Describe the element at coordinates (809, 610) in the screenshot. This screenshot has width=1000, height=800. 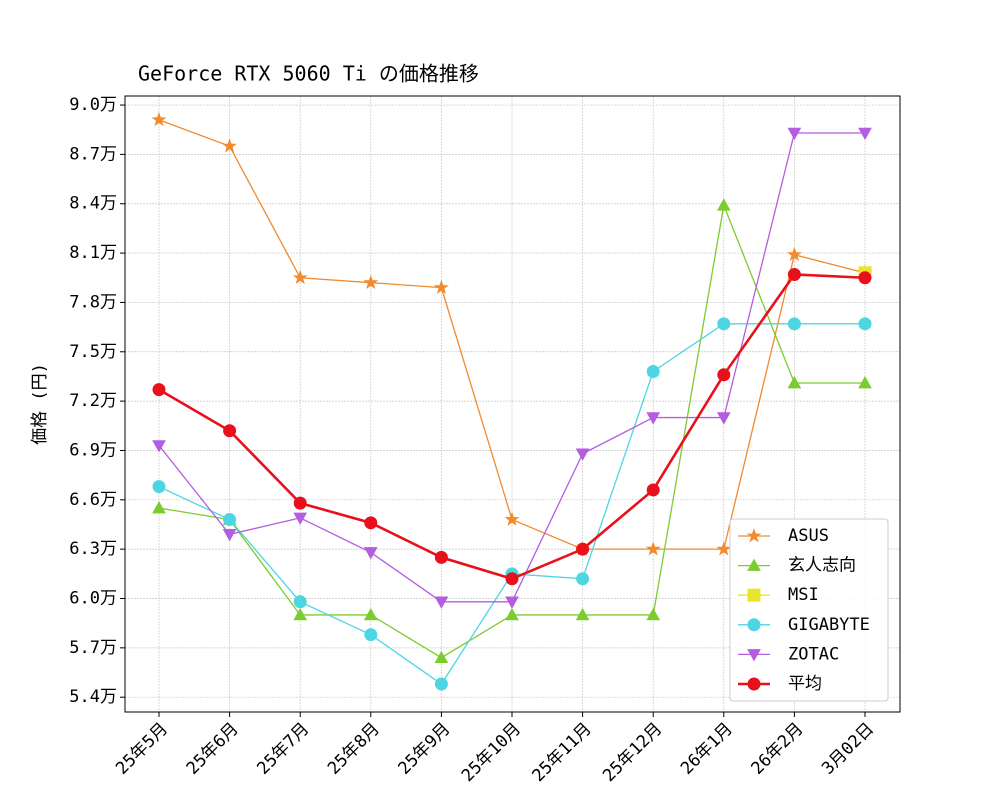
I see `legend-box` at that location.